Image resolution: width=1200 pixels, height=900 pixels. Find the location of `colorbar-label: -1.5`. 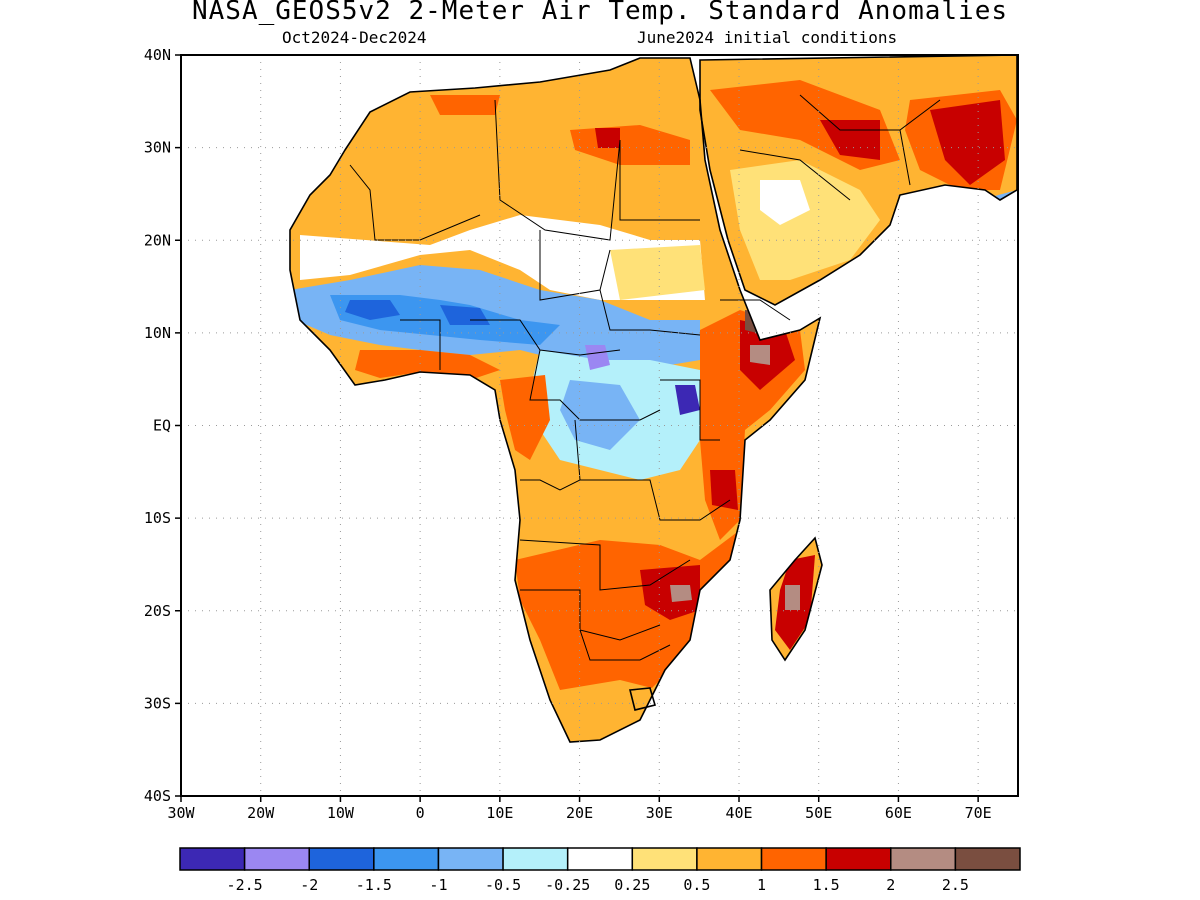

colorbar-label: -1.5 is located at coordinates (374, 885).